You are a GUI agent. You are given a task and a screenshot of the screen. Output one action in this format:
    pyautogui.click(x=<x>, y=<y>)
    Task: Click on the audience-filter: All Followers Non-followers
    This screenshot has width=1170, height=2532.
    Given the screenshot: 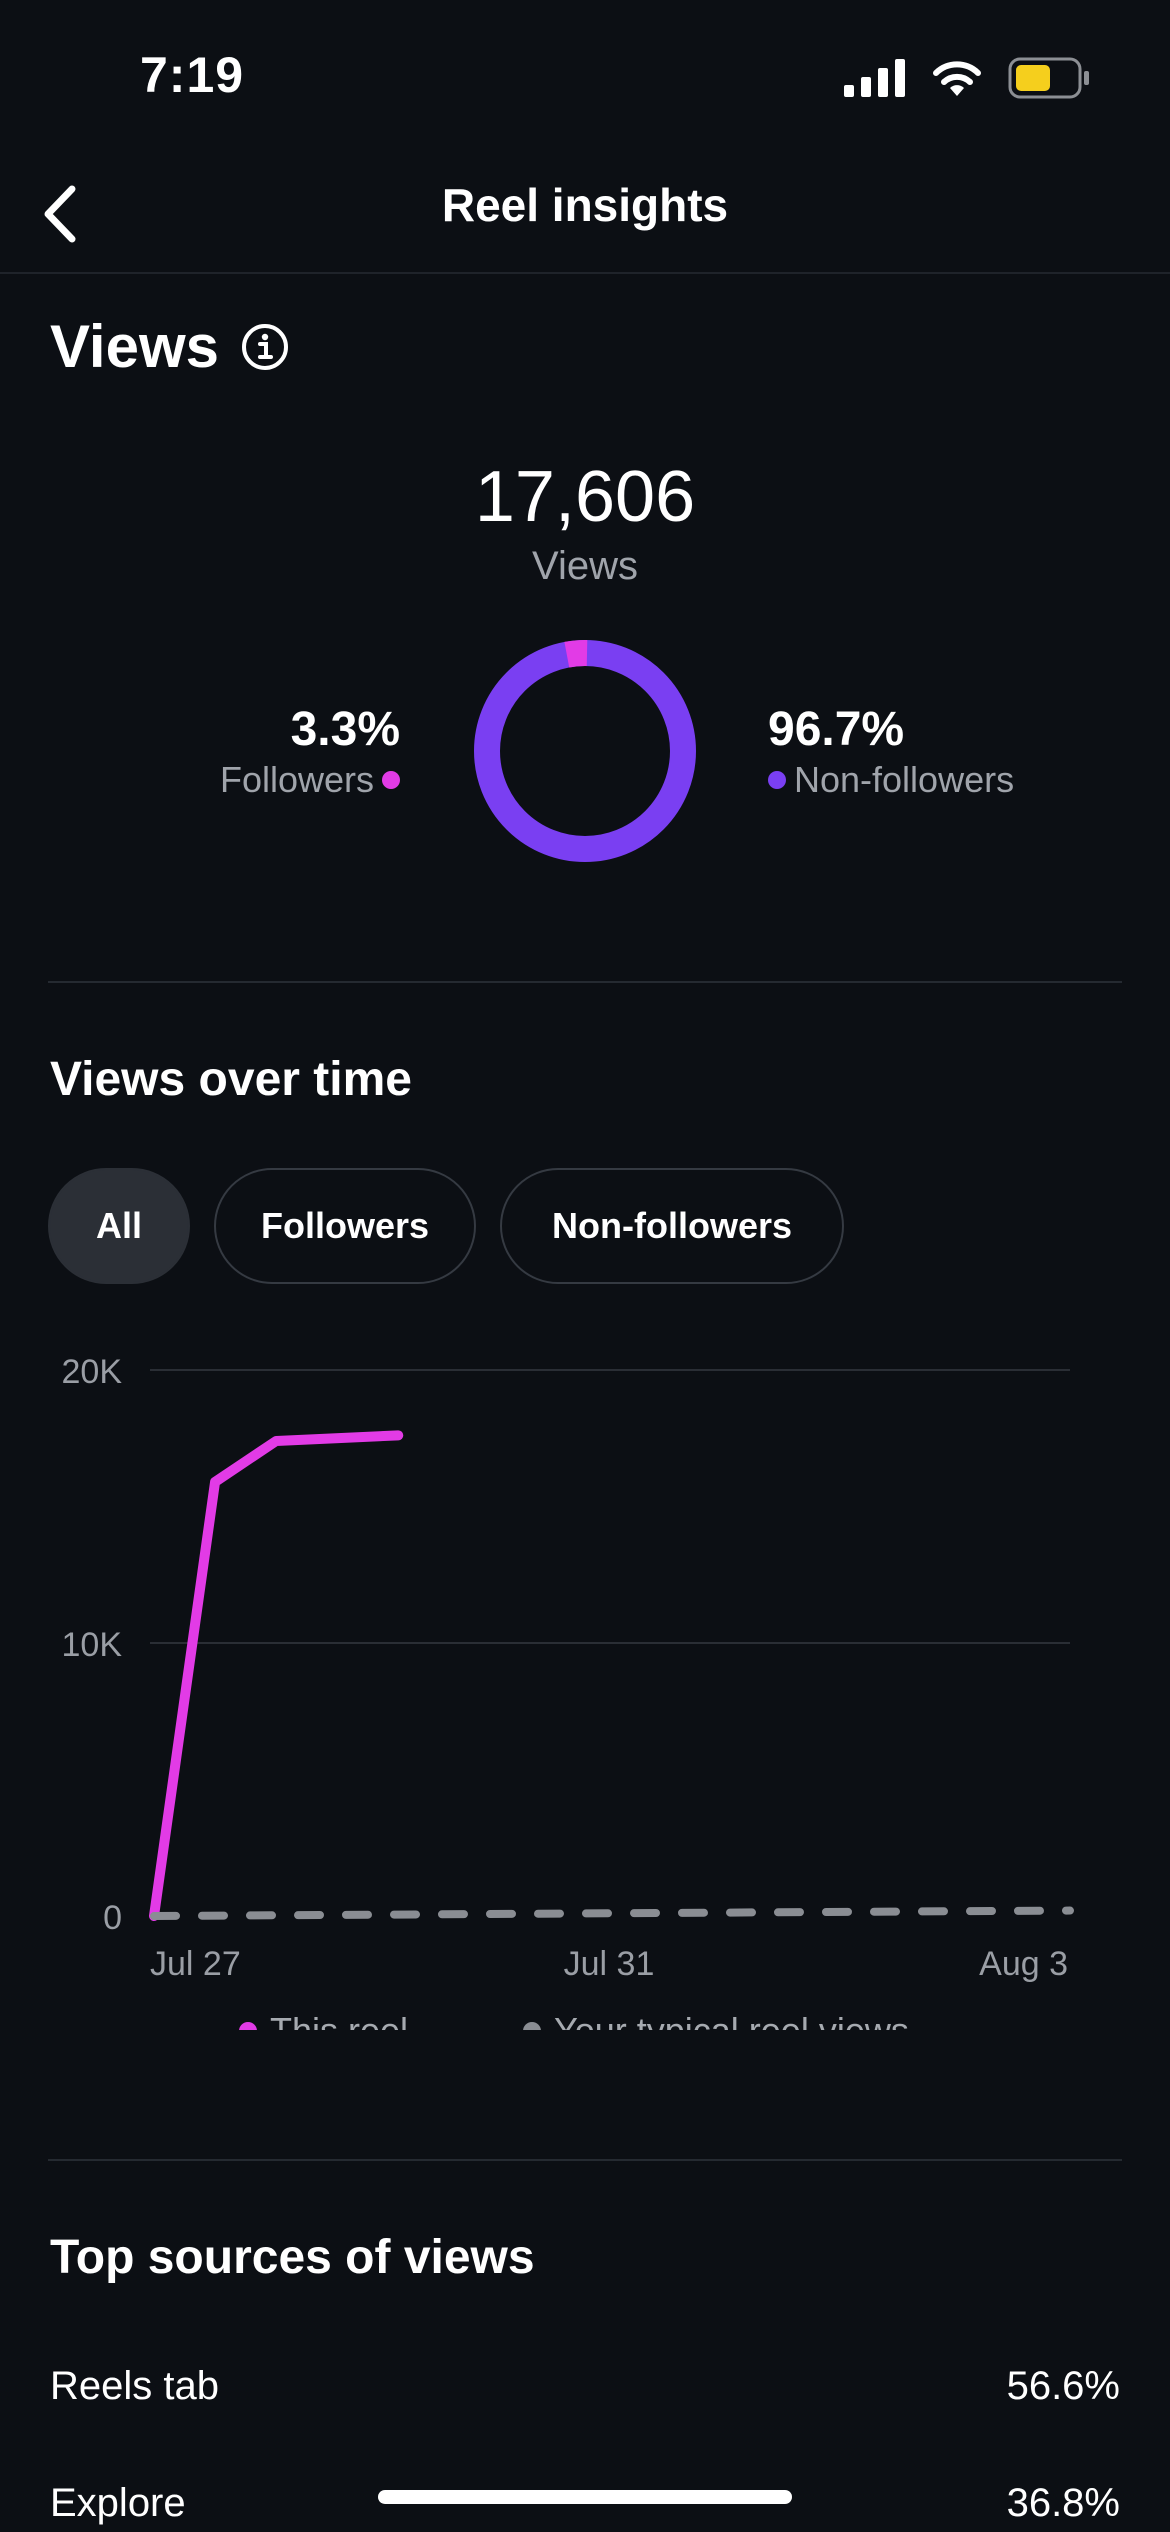 What is the action you would take?
    pyautogui.click(x=446, y=1226)
    